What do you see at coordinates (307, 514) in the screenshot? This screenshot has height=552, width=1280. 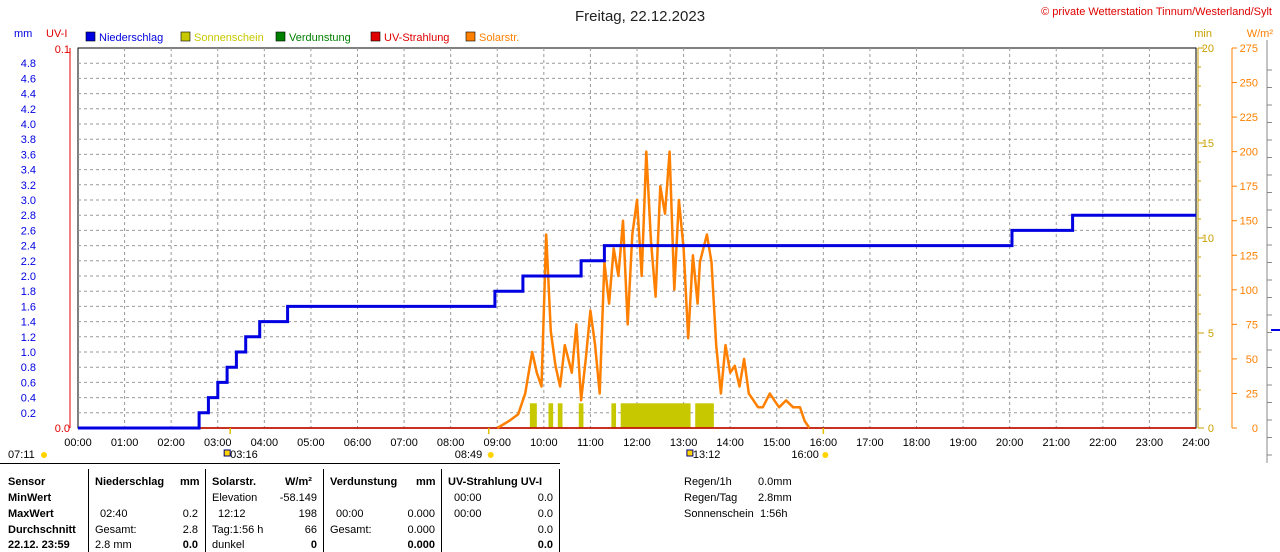 I see `solar-max-value: 198` at bounding box center [307, 514].